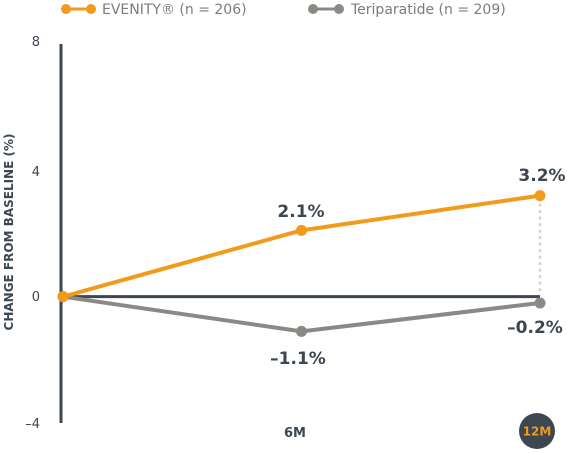 This screenshot has height=453, width=567. Describe the element at coordinates (298, 359) in the screenshot. I see `data-label-teriparatide-6m: –1.1%` at that location.